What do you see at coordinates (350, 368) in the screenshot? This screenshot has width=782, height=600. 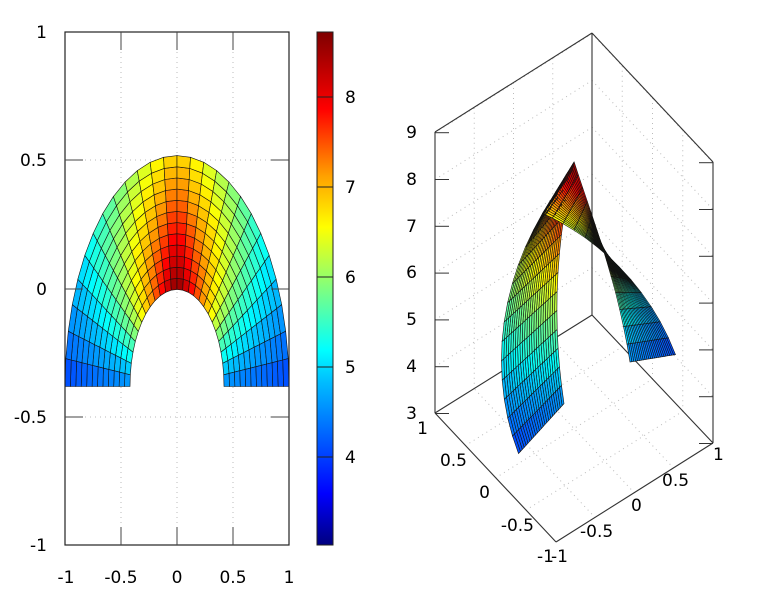 I see `colorbar-tick-label: 5` at bounding box center [350, 368].